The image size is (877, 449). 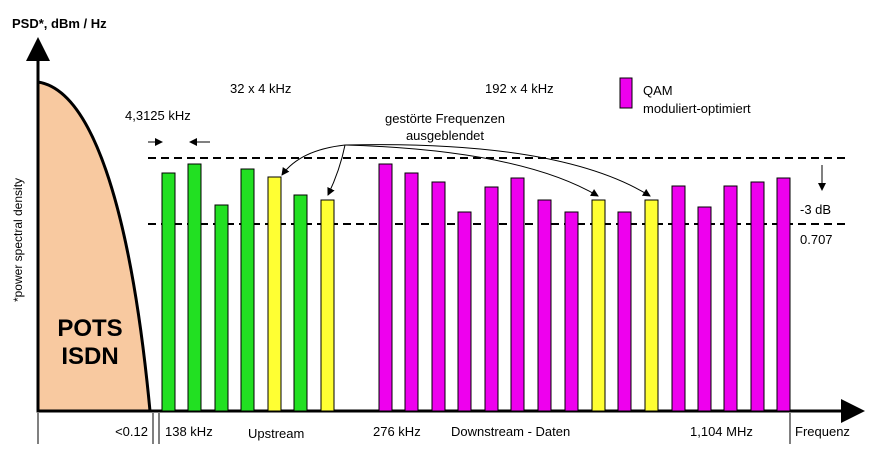 What do you see at coordinates (59, 23) in the screenshot?
I see `y-axis-title: PSD*, dBm / Hz` at bounding box center [59, 23].